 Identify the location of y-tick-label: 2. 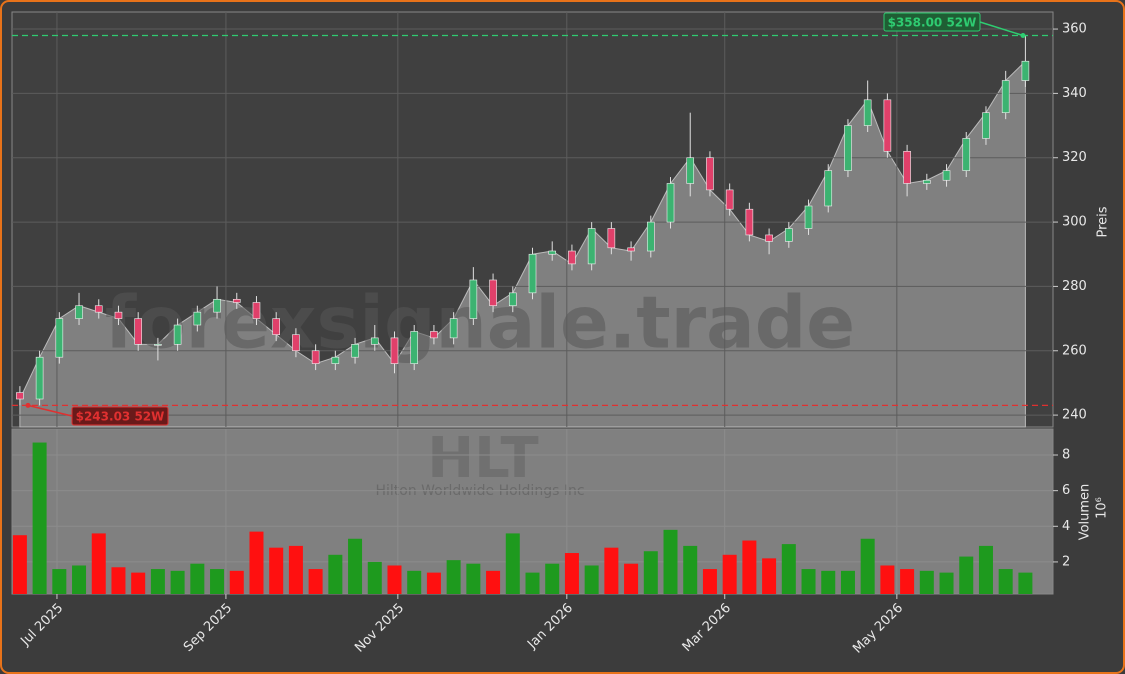
(1066, 561).